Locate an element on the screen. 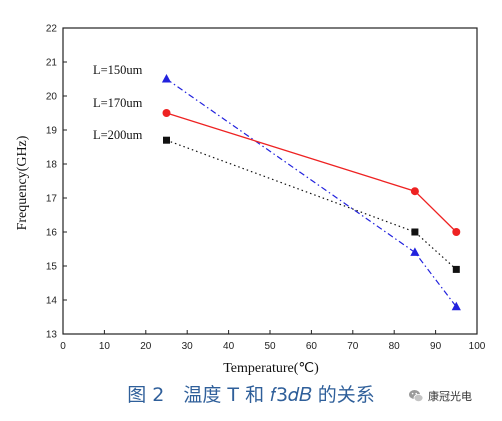 This screenshot has width=502, height=421. y-tick-label: 18 is located at coordinates (52, 165).